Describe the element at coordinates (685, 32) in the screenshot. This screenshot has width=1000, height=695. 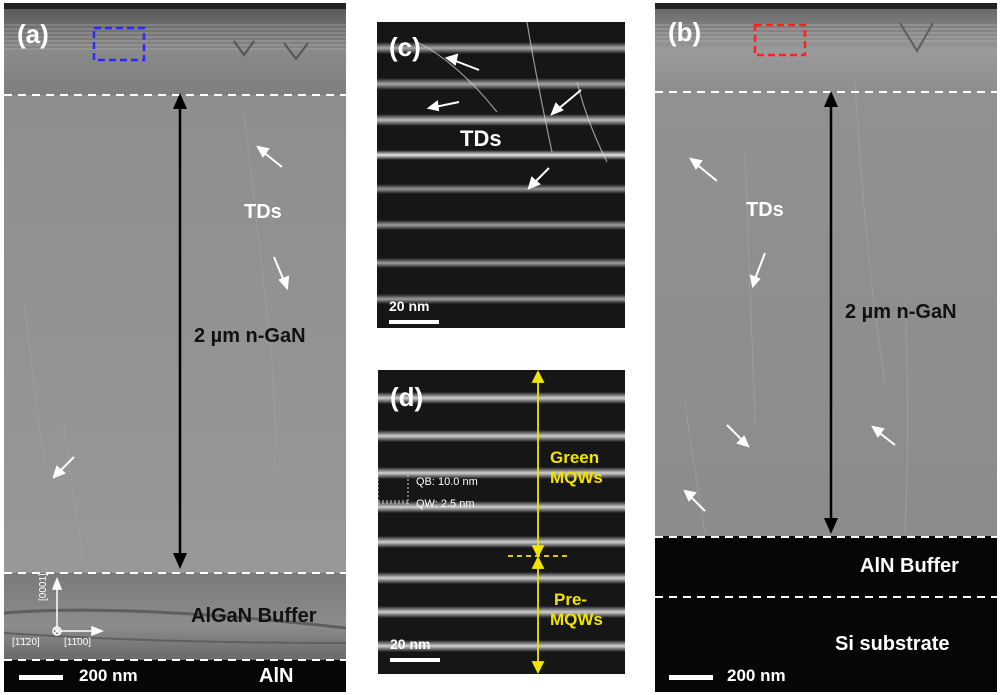
I see `panel-b-label: (b)` at that location.